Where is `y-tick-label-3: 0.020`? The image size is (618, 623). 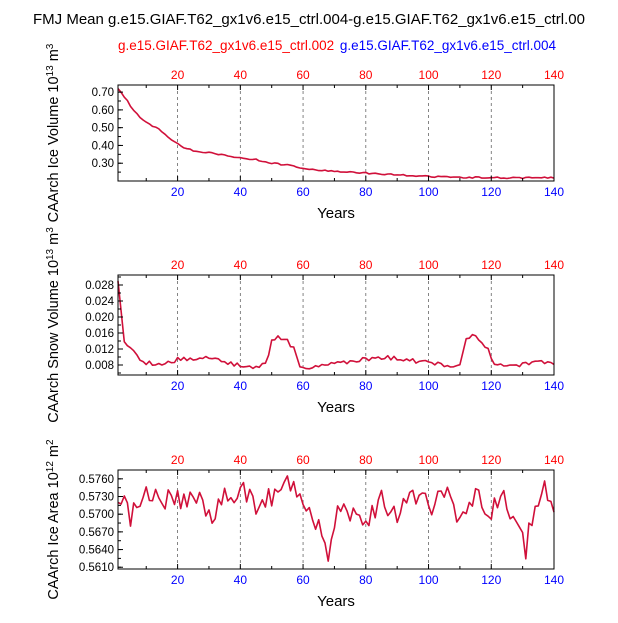
y-tick-label-3: 0.020 is located at coordinates (99, 318).